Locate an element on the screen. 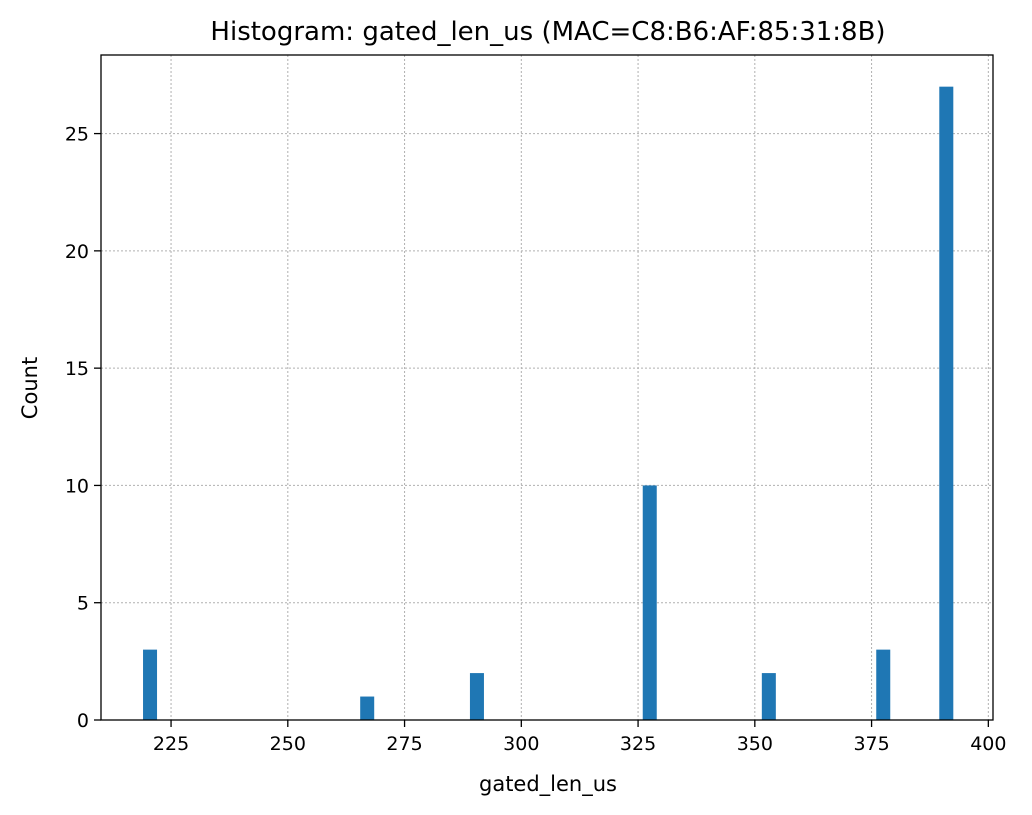 This screenshot has height=815, width=1032. x-tick-label: 350 is located at coordinates (755, 744).